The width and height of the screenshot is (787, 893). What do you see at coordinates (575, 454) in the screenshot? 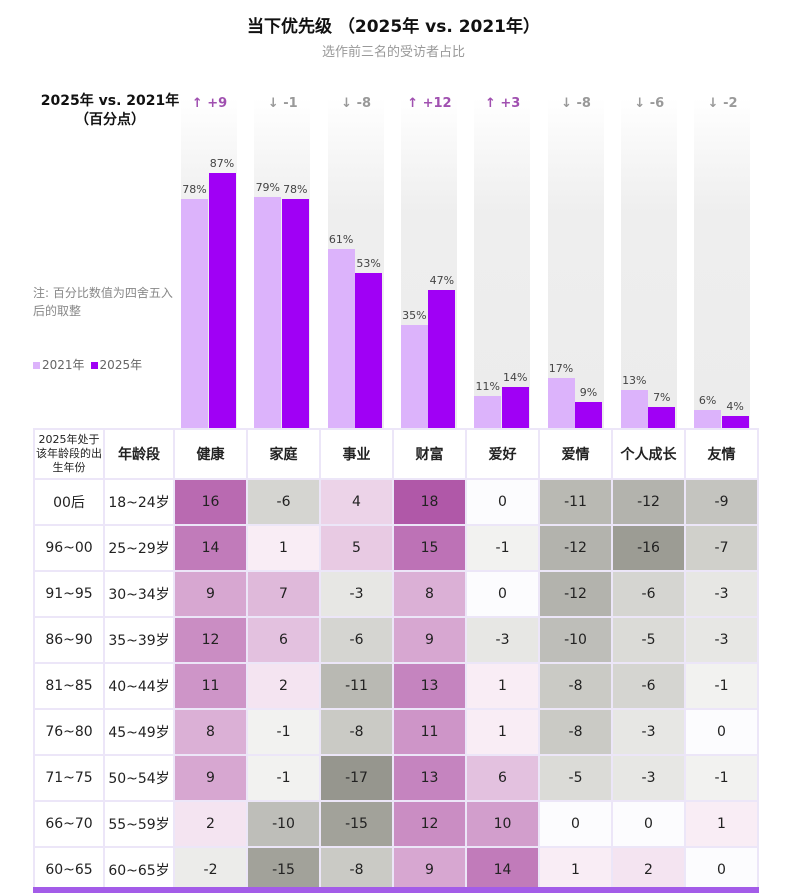
I see `column-header: 爱情` at bounding box center [575, 454].